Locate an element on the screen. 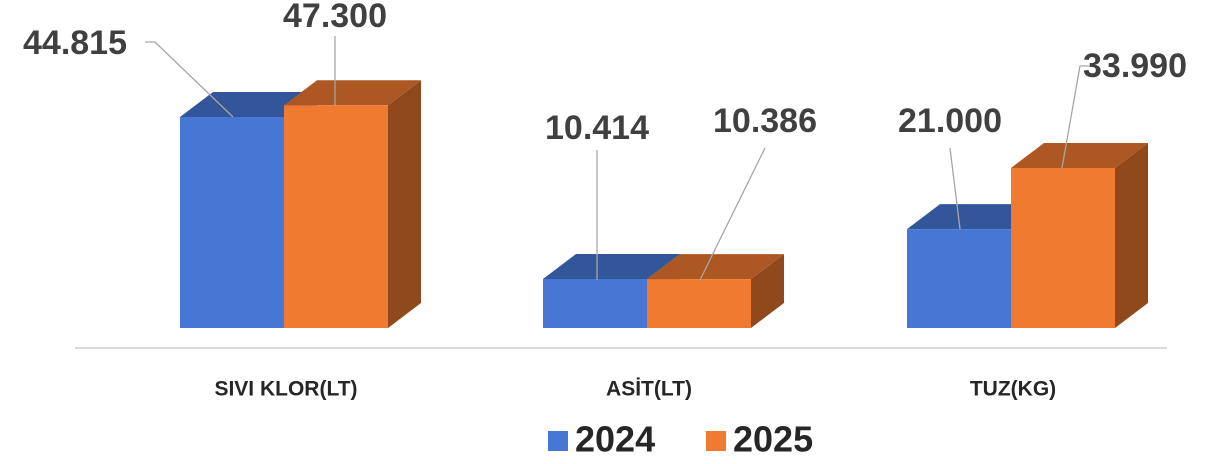  legend-label: 2024 is located at coordinates (615, 439).